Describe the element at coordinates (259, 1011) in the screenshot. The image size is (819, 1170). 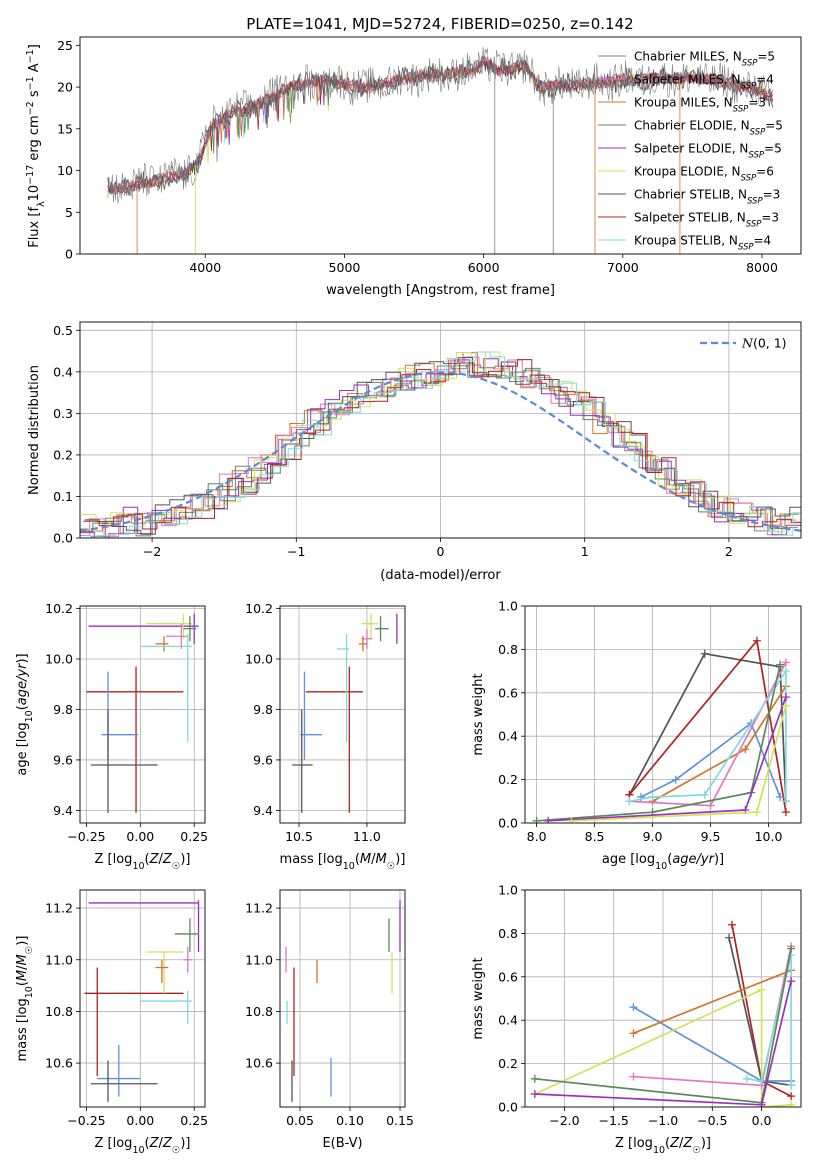
I see `y-tick-label: 10.8` at that location.